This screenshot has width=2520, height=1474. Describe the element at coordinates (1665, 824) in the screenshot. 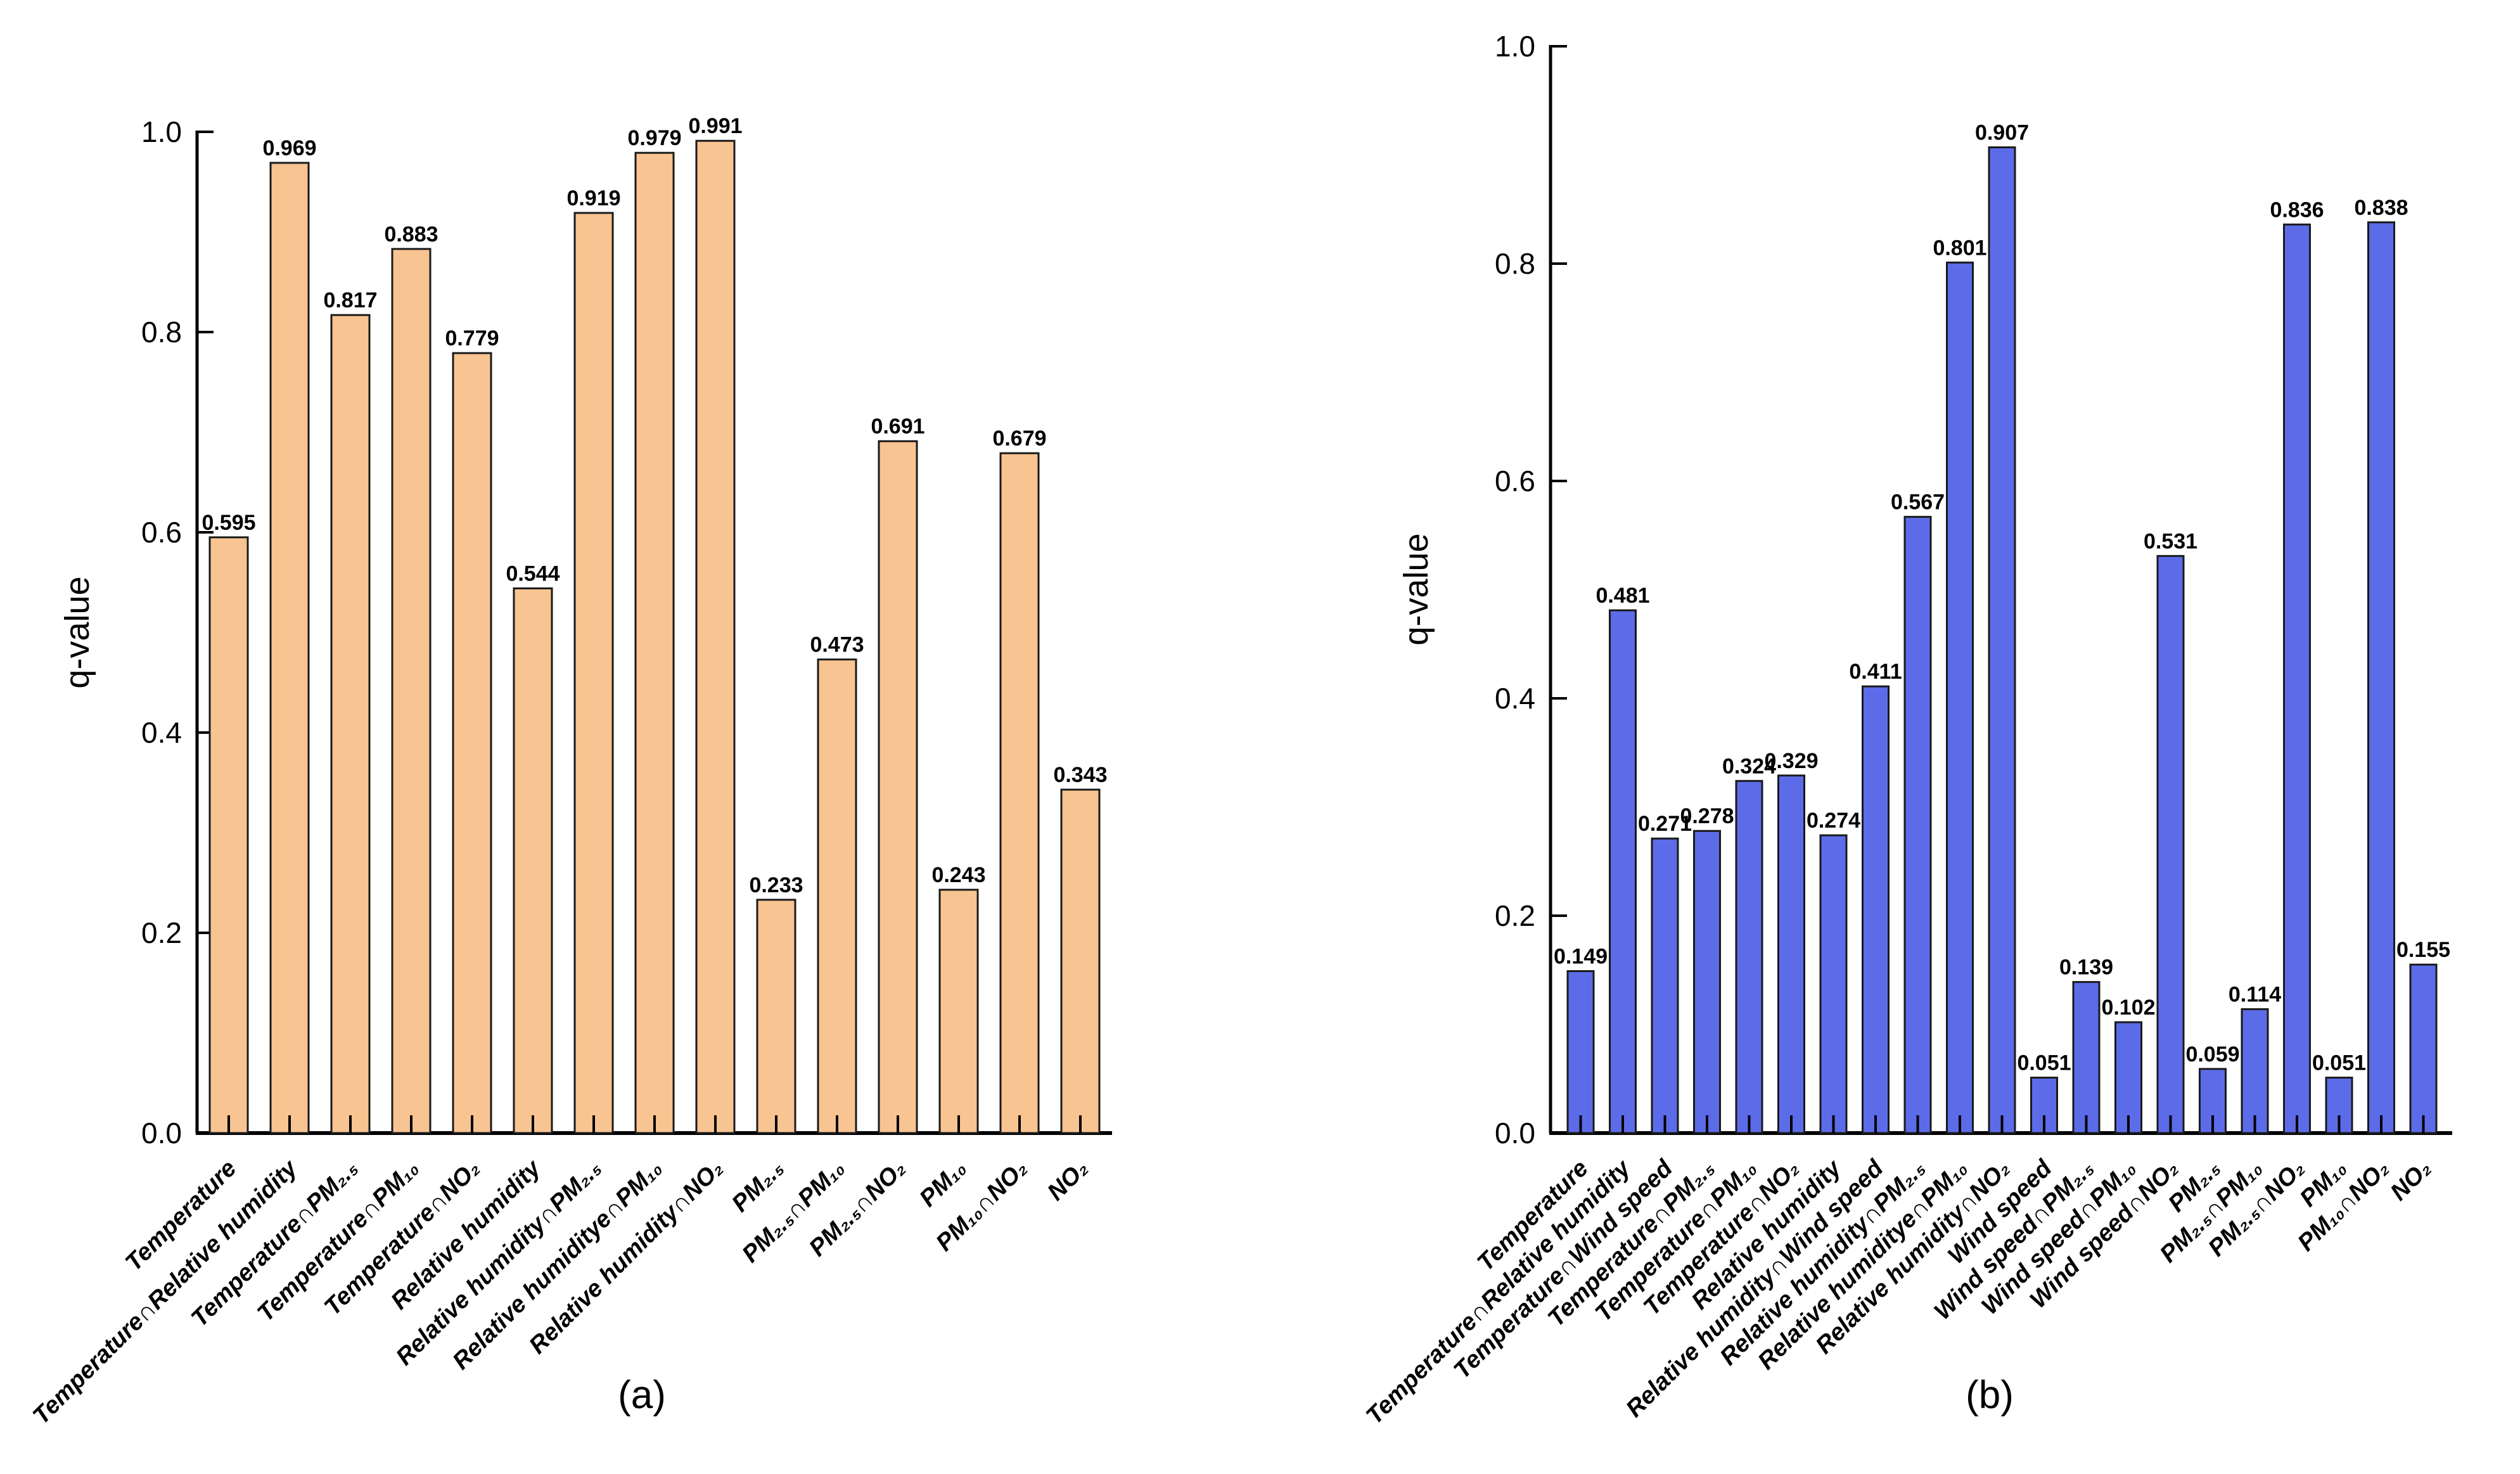

I see `bar-value-label: 0.271` at that location.